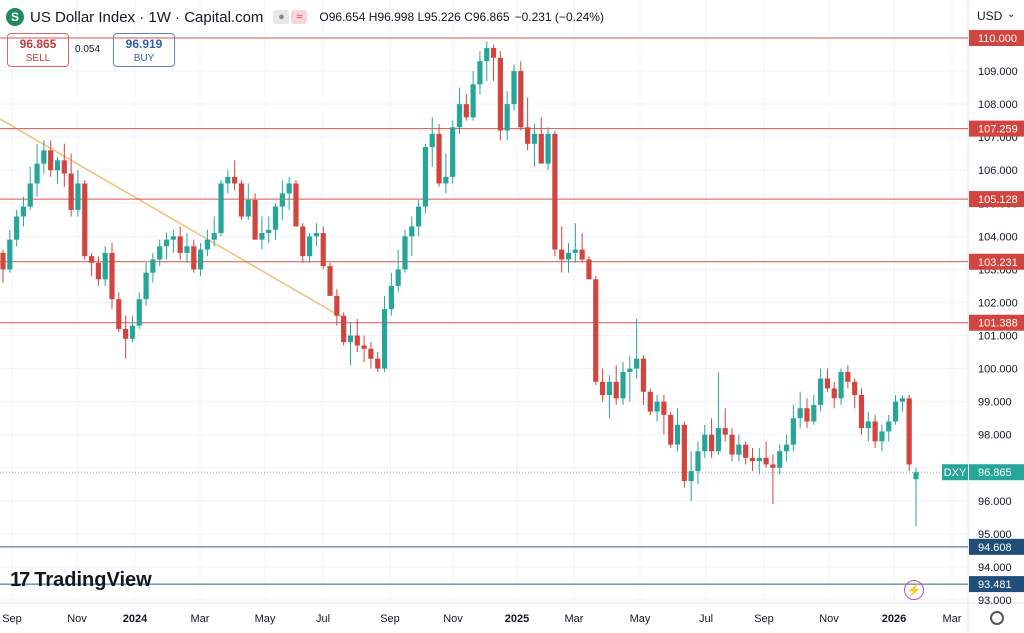 This screenshot has height=633, width=1024. Describe the element at coordinates (995, 436) in the screenshot. I see `y-tick-label: 98.000` at that location.